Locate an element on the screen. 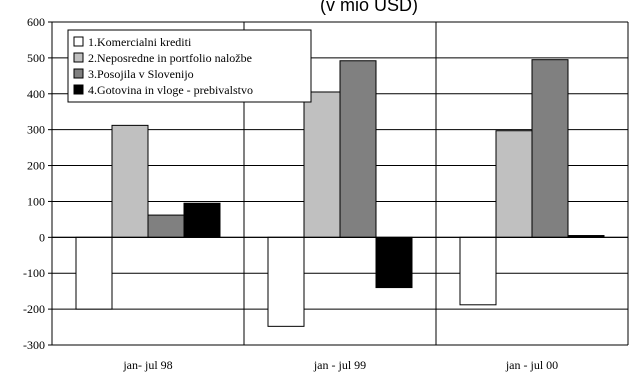 Image resolution: width=633 pixels, height=374 pixels. y-tick-label: -300 is located at coordinates (34, 345).